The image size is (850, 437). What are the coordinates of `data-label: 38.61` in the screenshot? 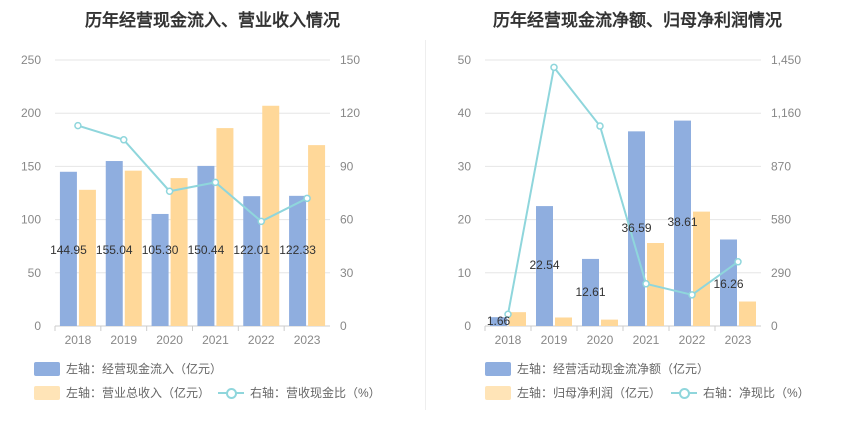 It's located at (682, 222).